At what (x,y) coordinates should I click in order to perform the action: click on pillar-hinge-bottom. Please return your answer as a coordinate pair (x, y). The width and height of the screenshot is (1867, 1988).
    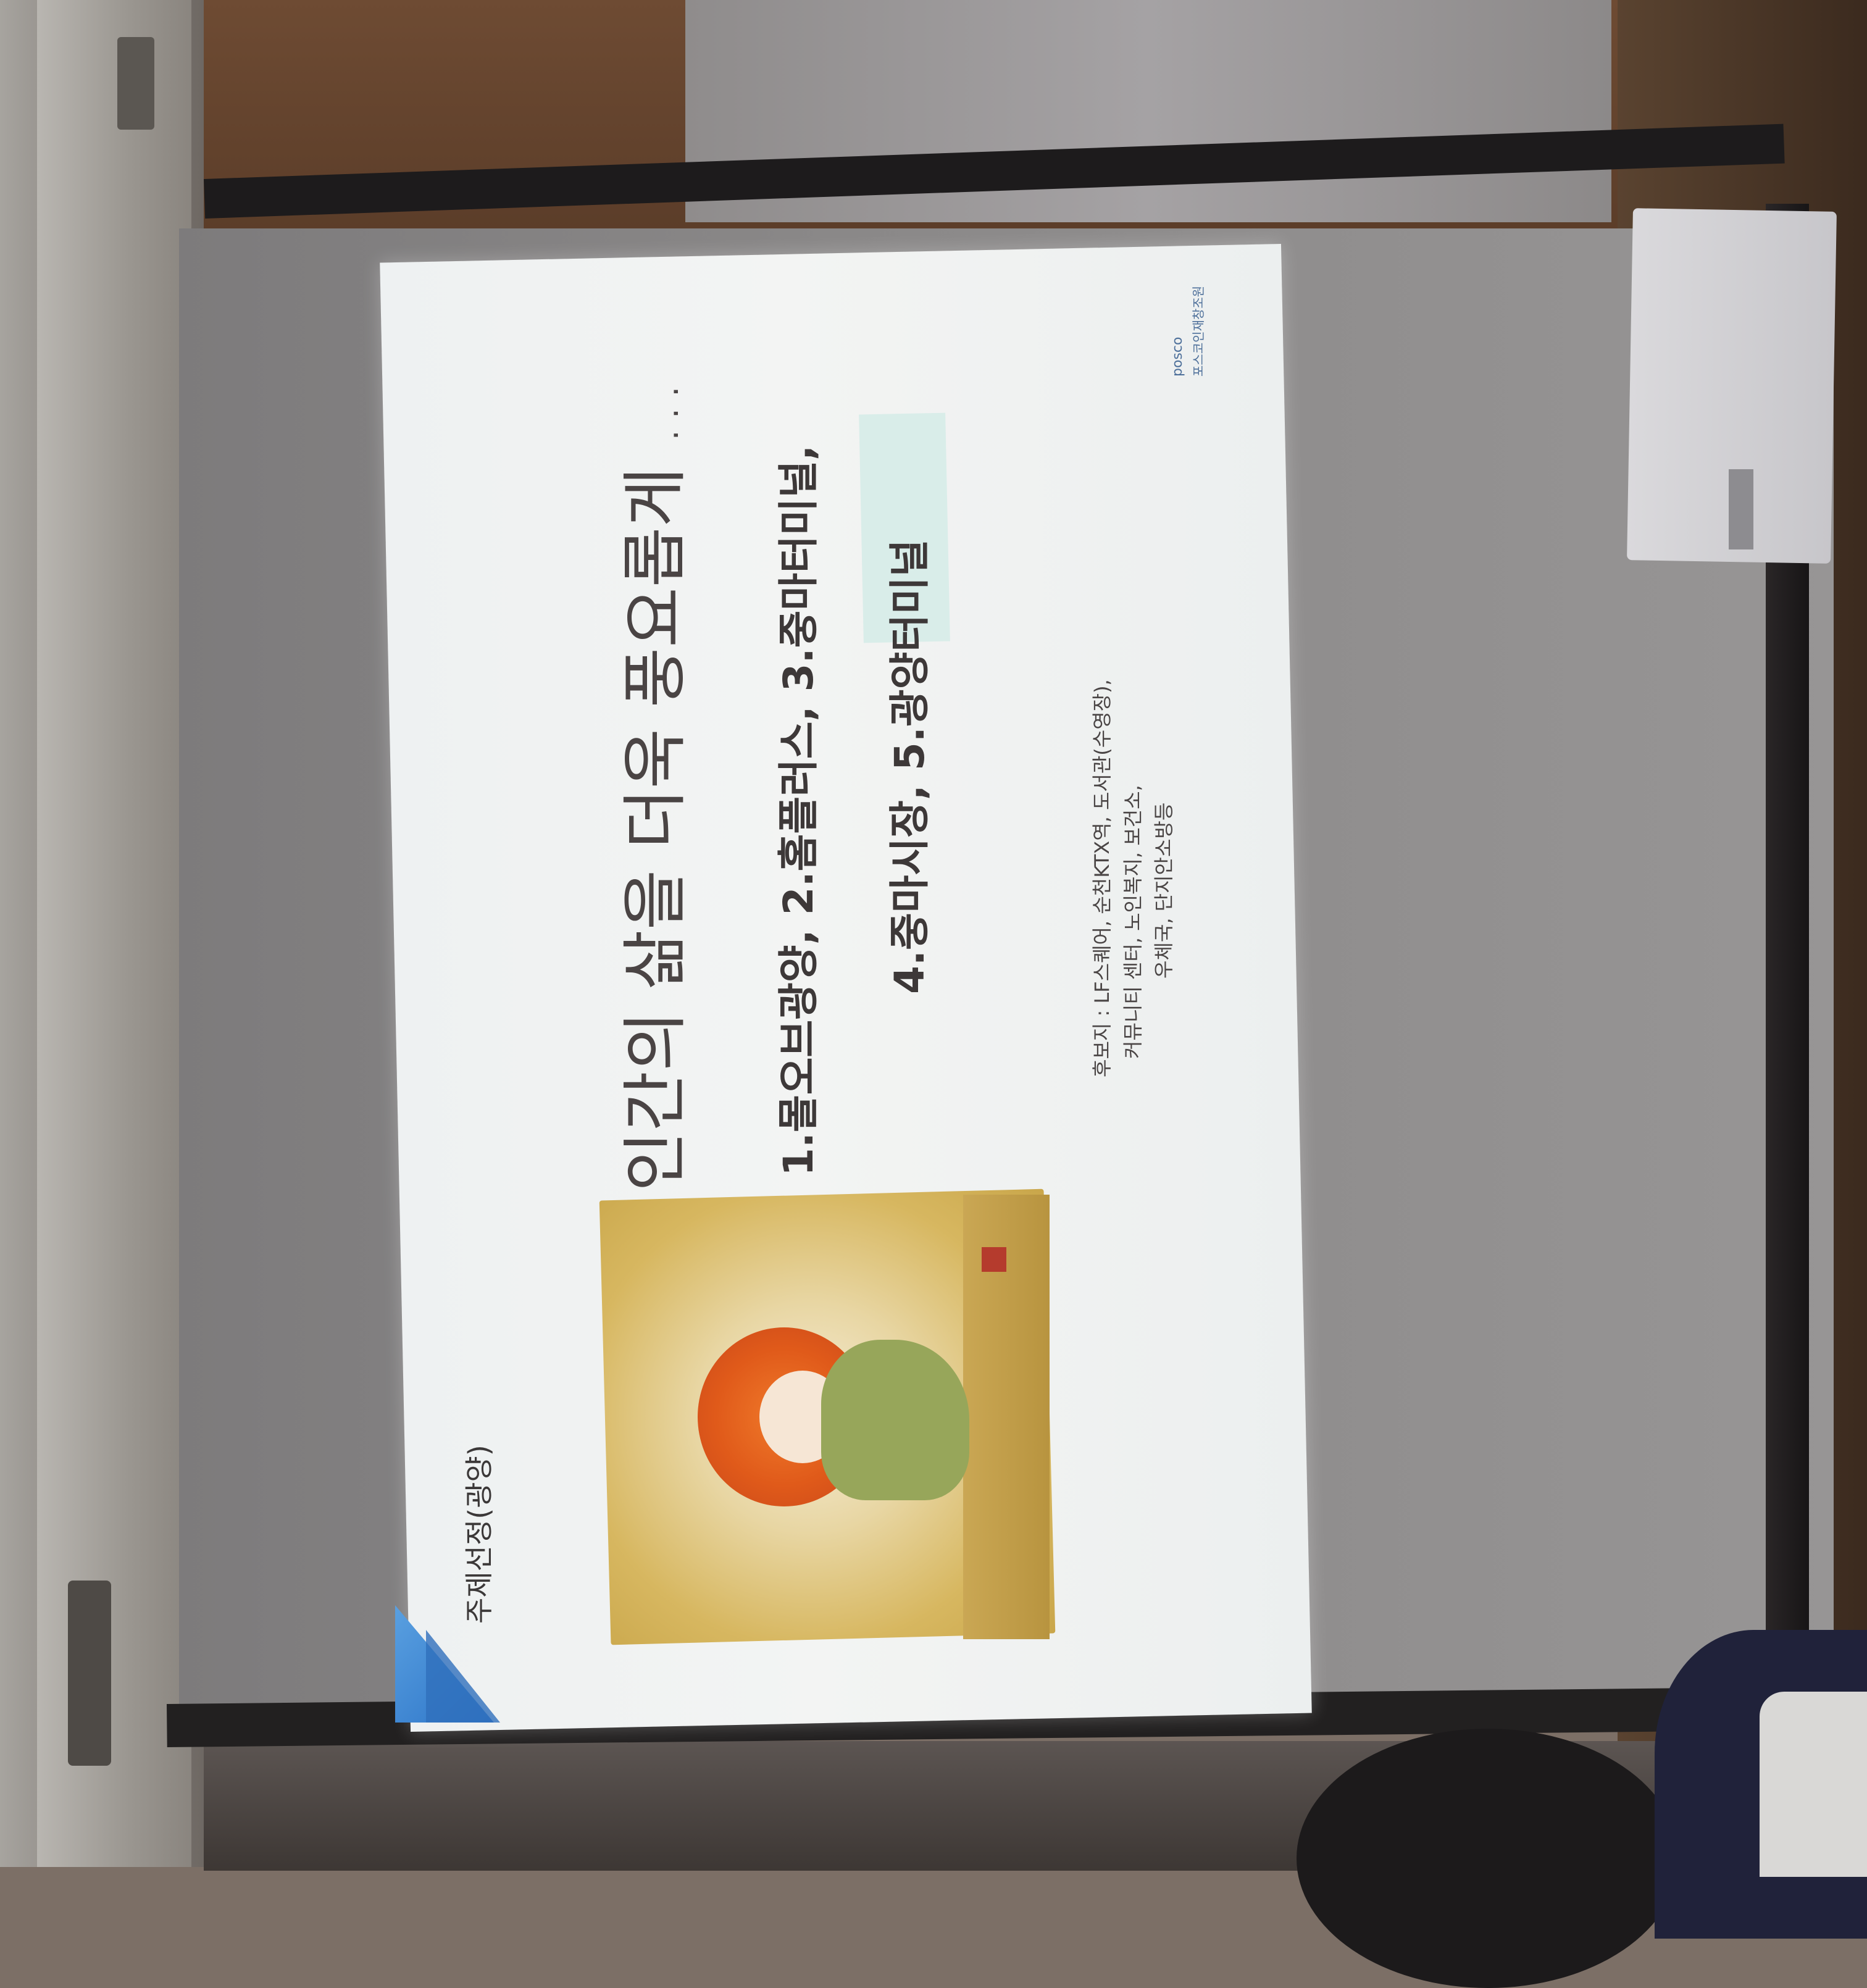
    Looking at the image, I should click on (90, 1674).